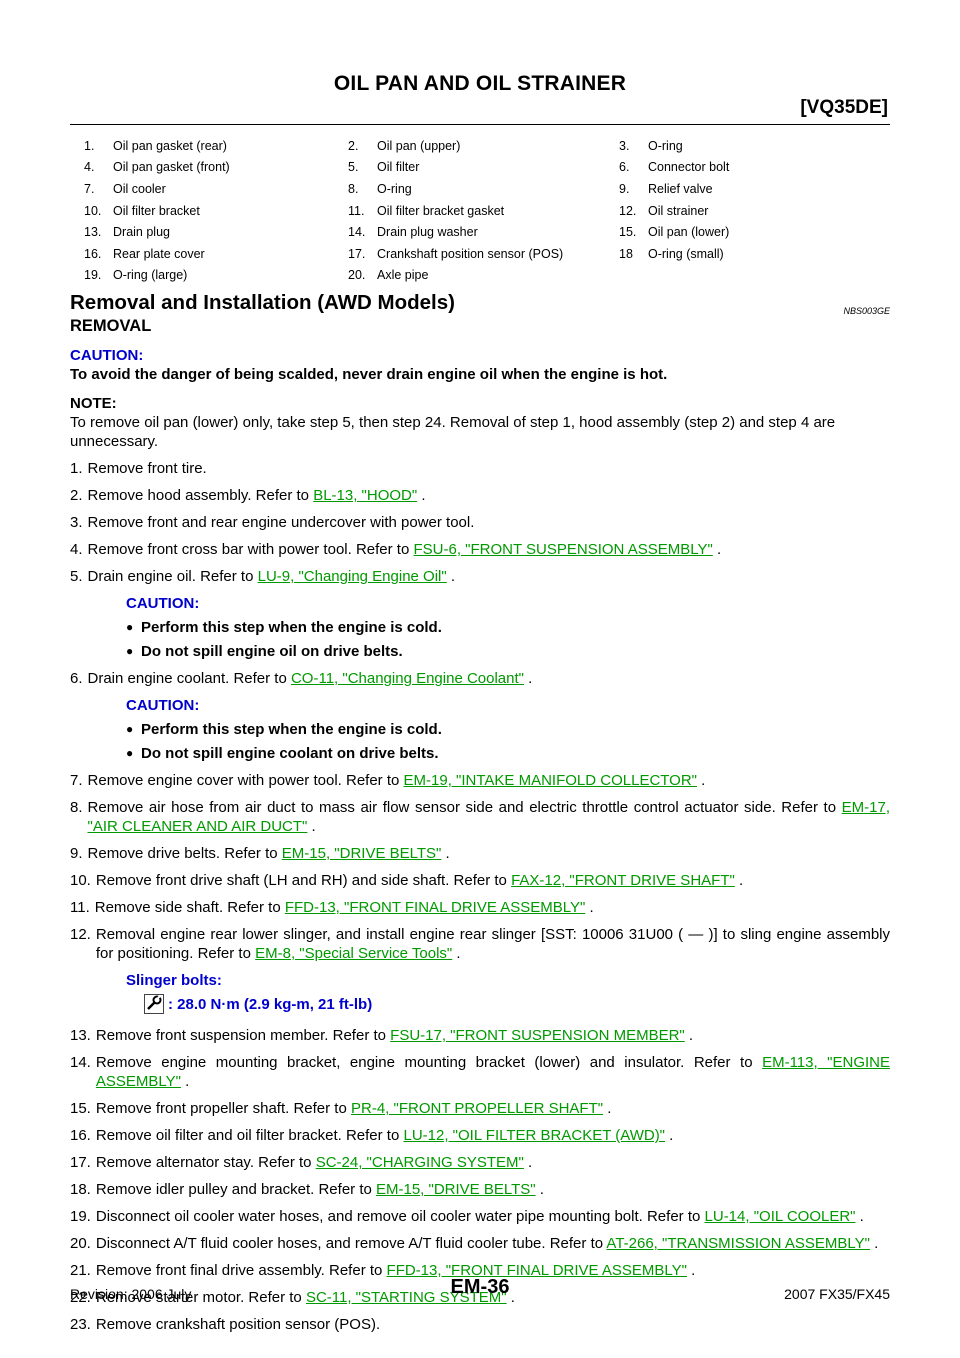 The image size is (960, 1358). What do you see at coordinates (80, 1216) in the screenshot?
I see `step-number: 19.` at bounding box center [80, 1216].